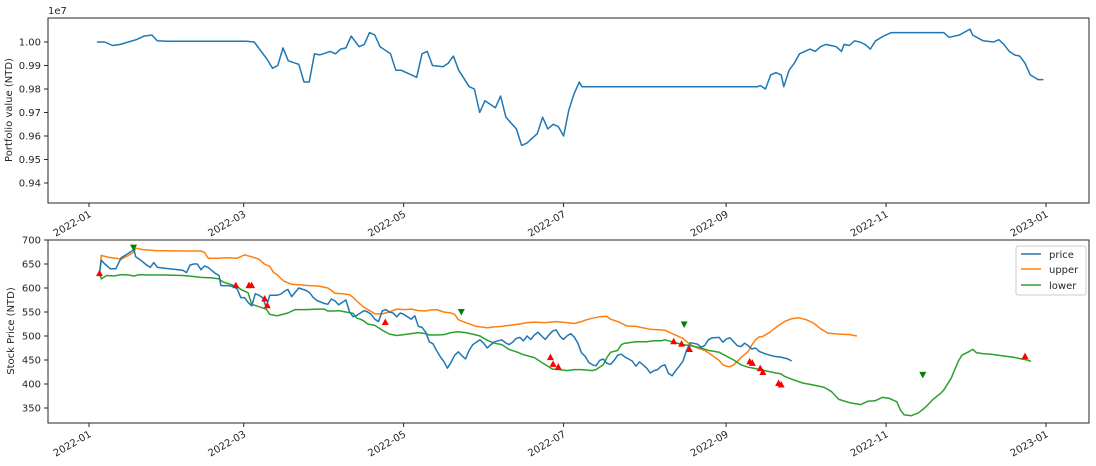  I want to click on y-tick-label: 0.95, so click(30, 160).